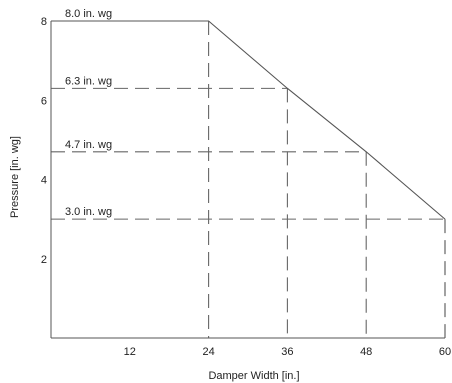 The width and height of the screenshot is (452, 383). I want to click on pressure-annotation: 4.7 in. wg, so click(88, 145).